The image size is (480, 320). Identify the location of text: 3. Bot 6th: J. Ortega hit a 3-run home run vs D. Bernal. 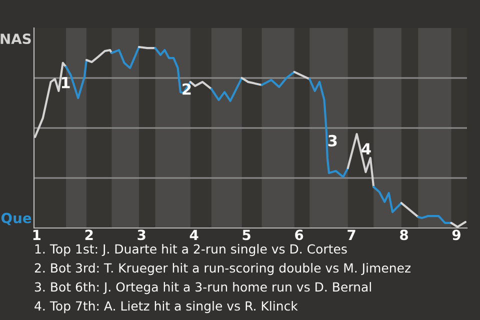
(202, 288).